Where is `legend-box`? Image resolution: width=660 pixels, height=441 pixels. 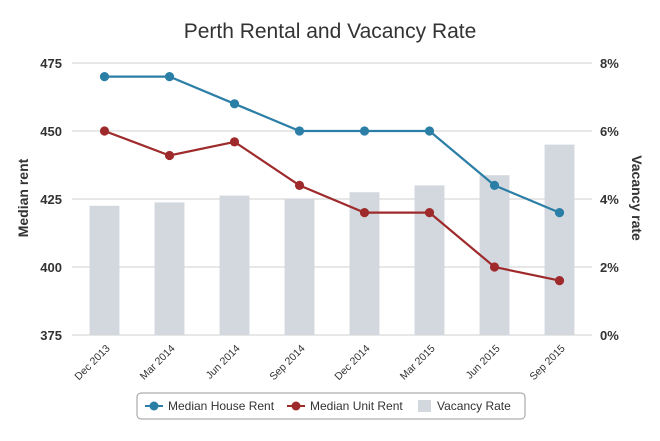 legend-box is located at coordinates (331, 406).